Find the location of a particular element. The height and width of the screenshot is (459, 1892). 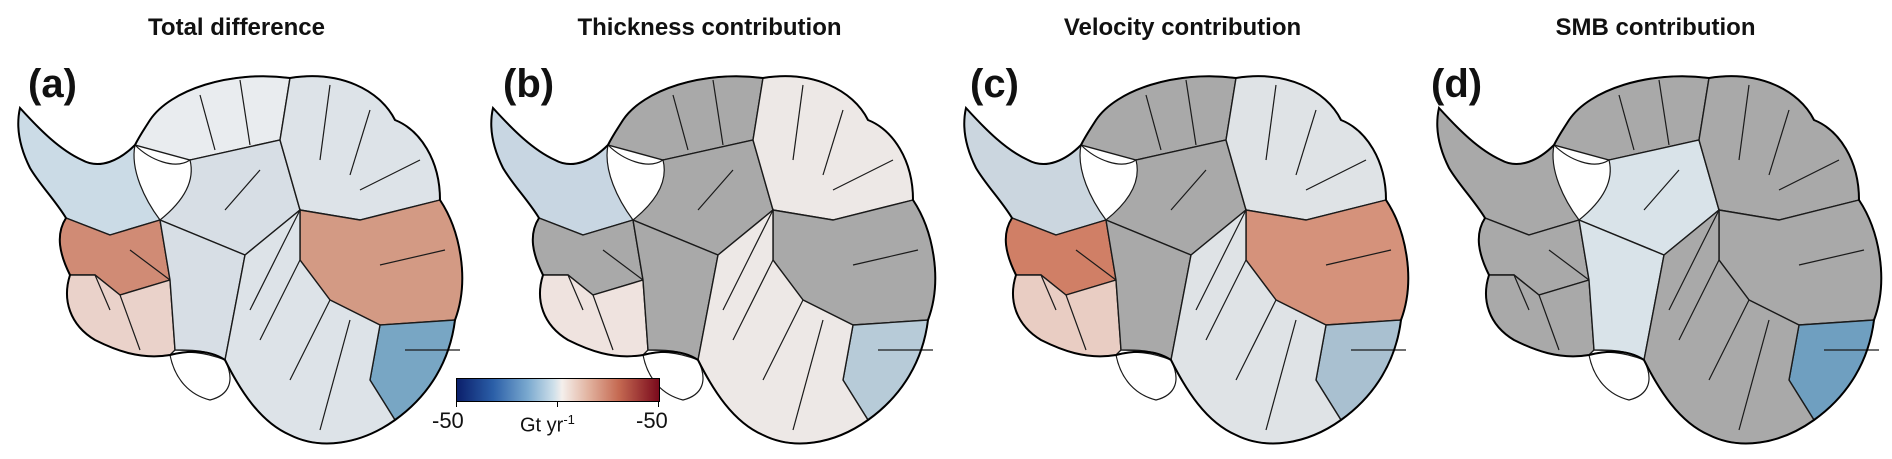

panel-letter: (d) is located at coordinates (1457, 84).